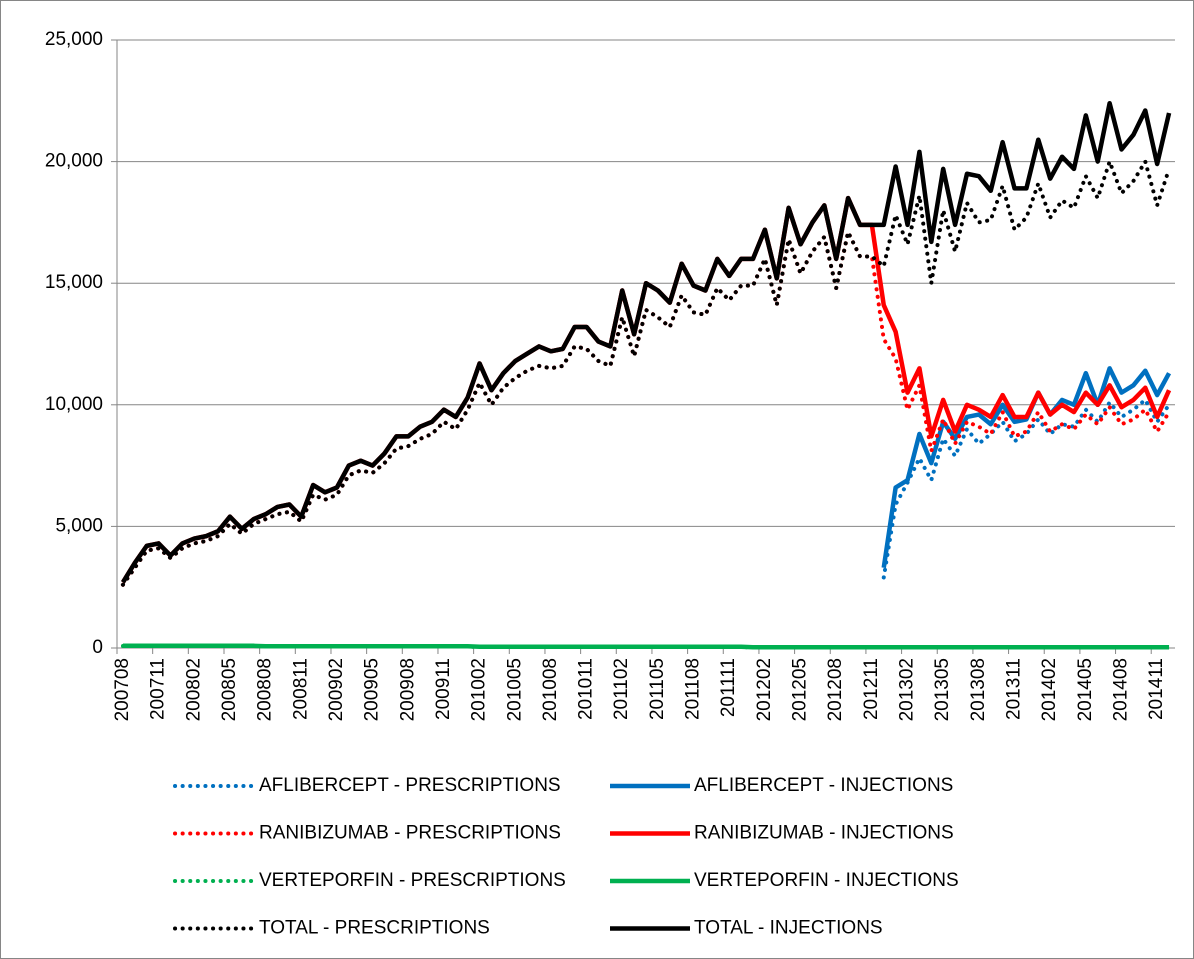 The height and width of the screenshot is (959, 1194). What do you see at coordinates (374, 928) in the screenshot?
I see `legend-label: TOTAL - PRESCRIPTIONS` at bounding box center [374, 928].